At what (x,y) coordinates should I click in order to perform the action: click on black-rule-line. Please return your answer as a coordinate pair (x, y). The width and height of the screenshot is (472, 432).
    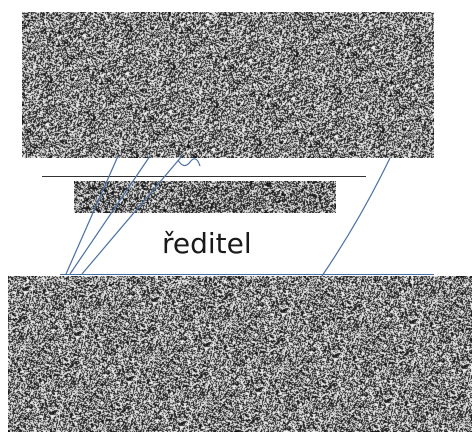
    Looking at the image, I should click on (204, 176).